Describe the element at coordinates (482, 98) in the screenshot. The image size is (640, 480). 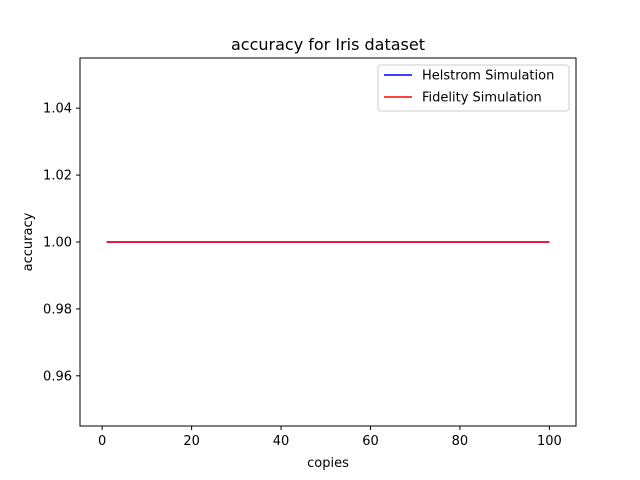
I see `legend-label-2: Fidelity Simulation` at that location.